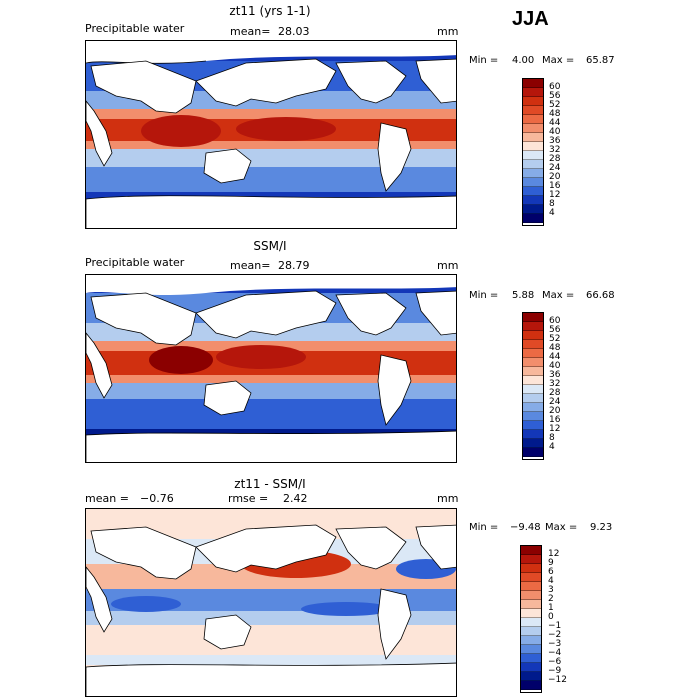  Describe the element at coordinates (523, 295) in the screenshot. I see `panel2-min-value: 5.88` at that location.